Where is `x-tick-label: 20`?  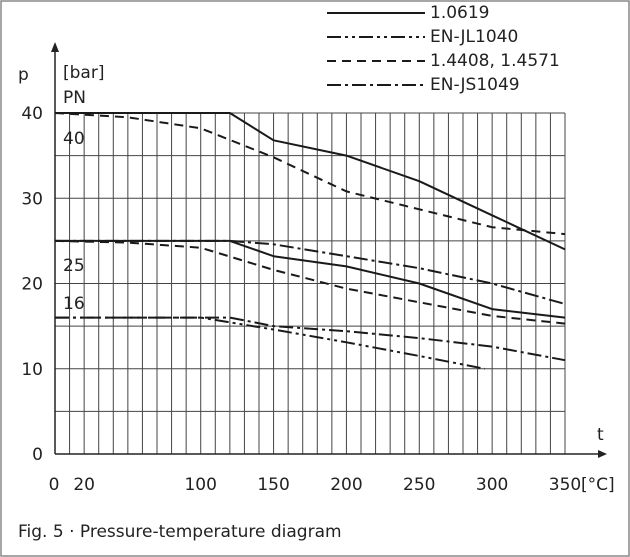 x-tick-label: 20 is located at coordinates (84, 485).